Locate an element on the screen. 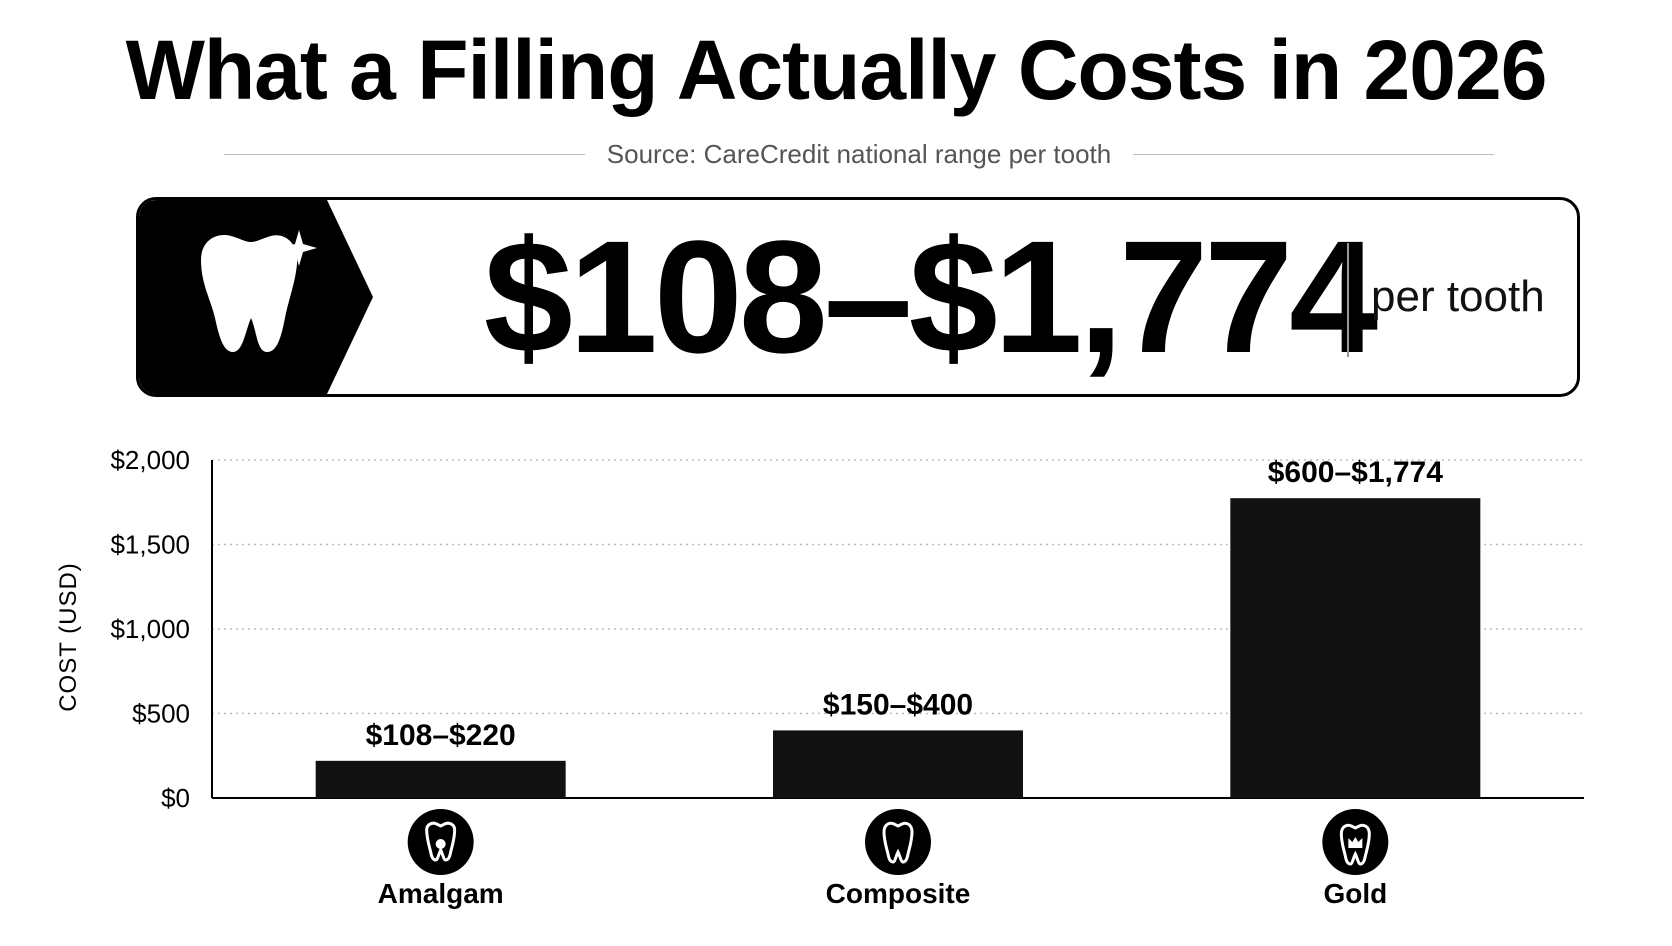  y-axis-label: COST (USD) is located at coordinates (68, 637).